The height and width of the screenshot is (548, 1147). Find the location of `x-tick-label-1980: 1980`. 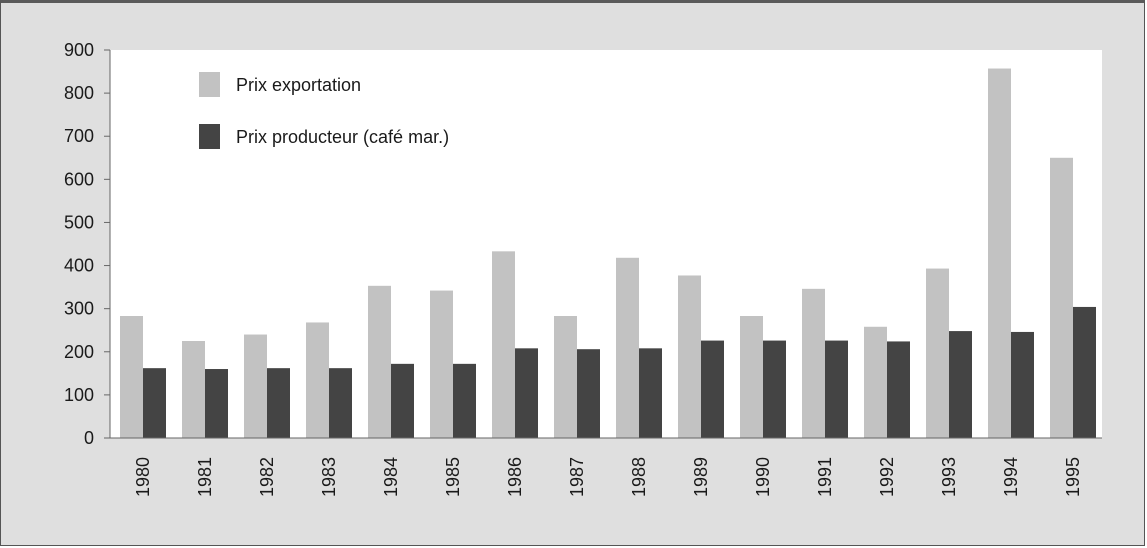

x-tick-label-1980: 1980 is located at coordinates (143, 477).